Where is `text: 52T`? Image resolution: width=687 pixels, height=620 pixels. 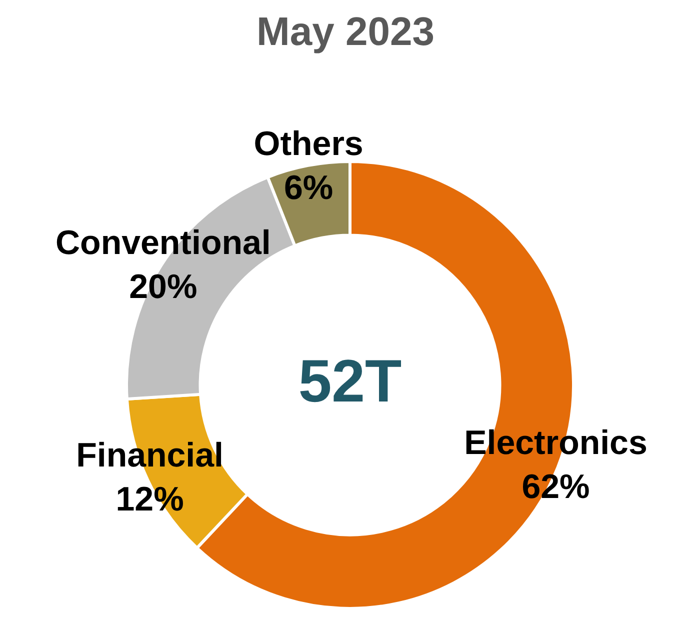 text: 52T is located at coordinates (350, 381).